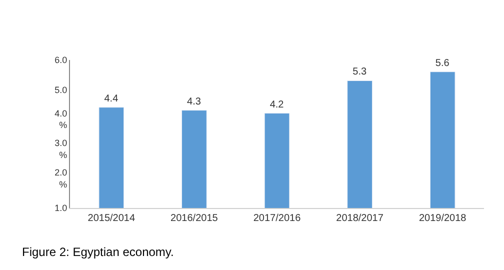  Describe the element at coordinates (98, 252) in the screenshot. I see `caption: Figure 2: Egyptian economy.` at that location.